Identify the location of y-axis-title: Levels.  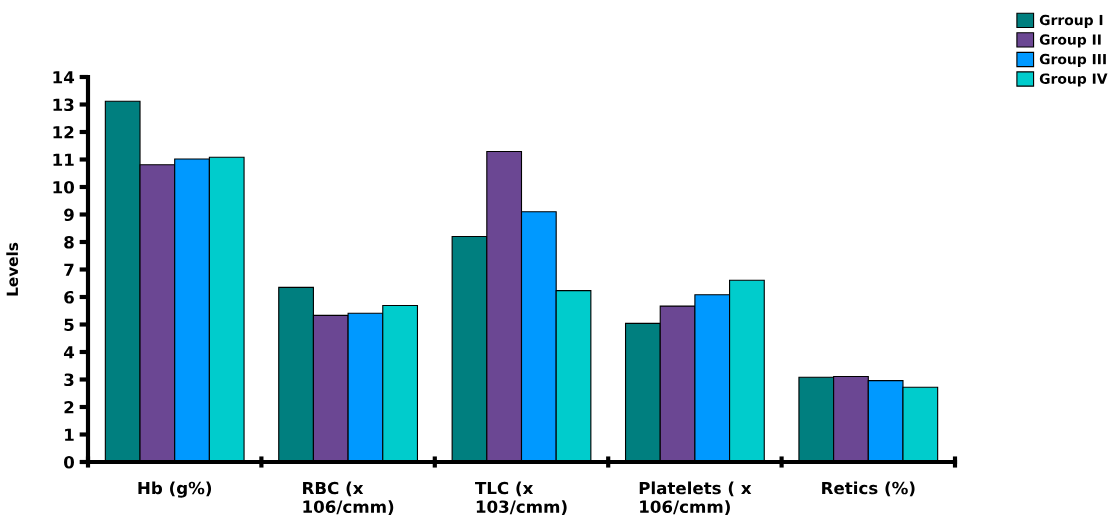
(12, 269).